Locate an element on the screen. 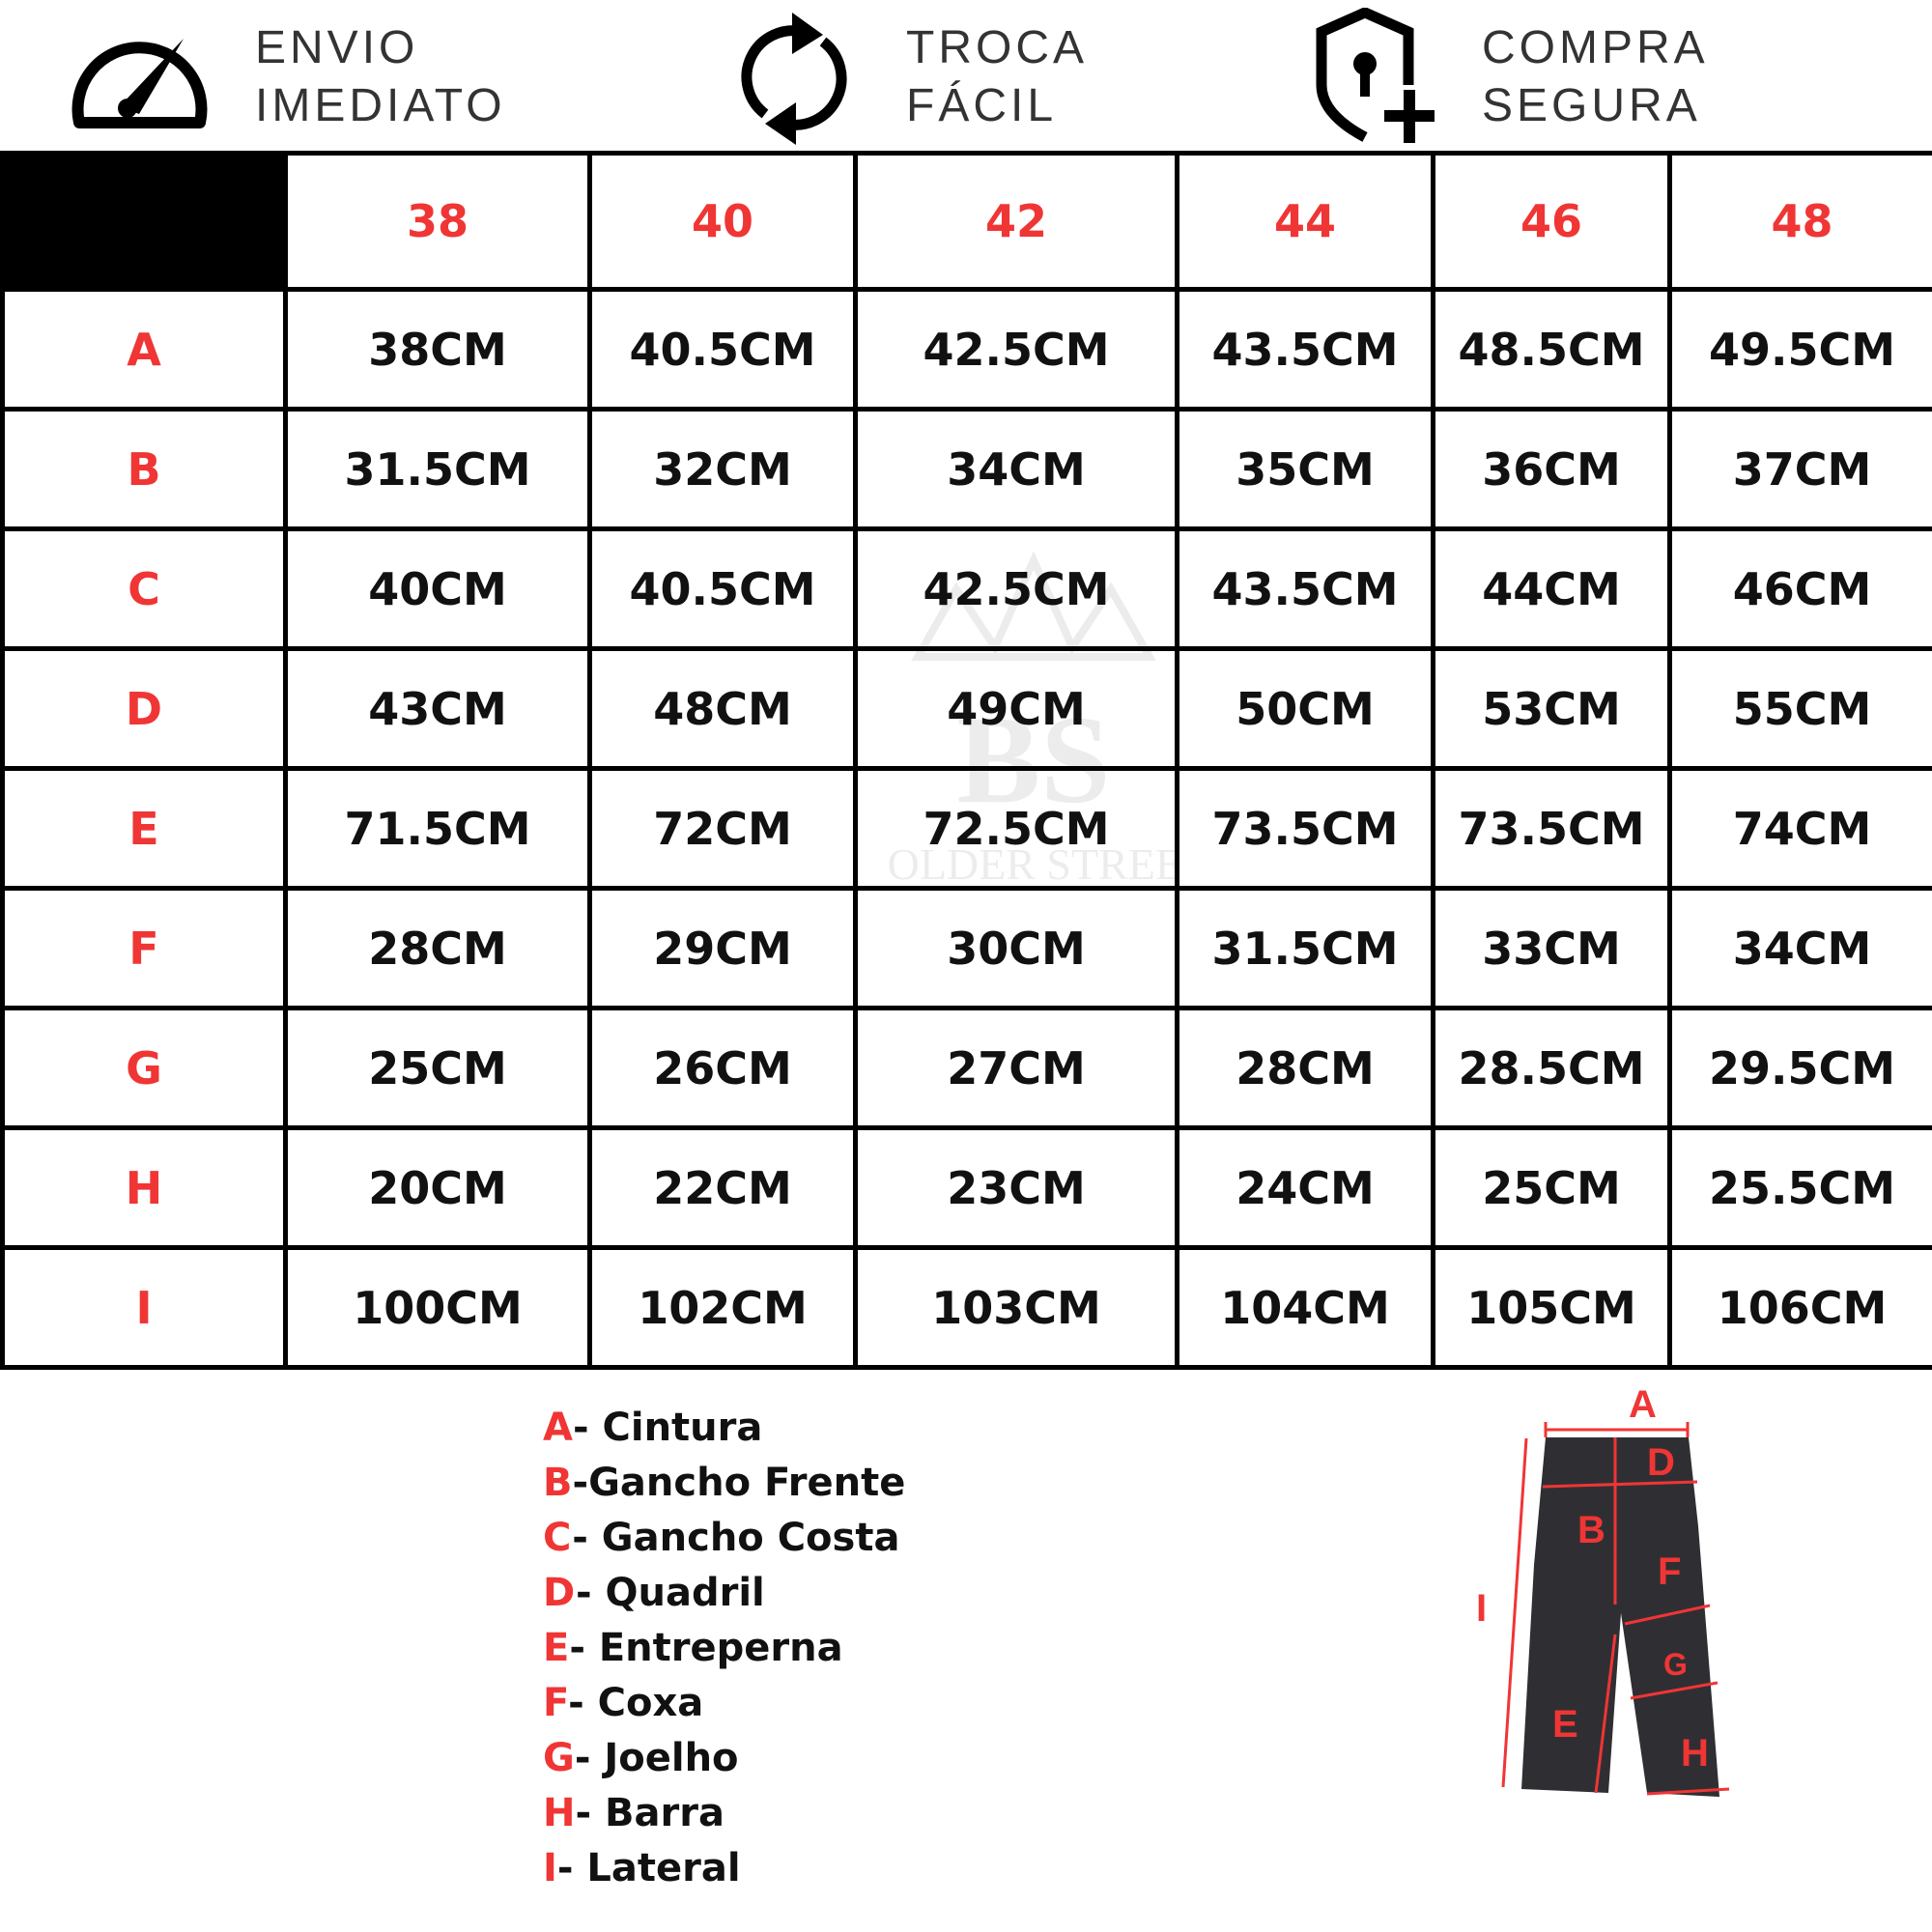 The image size is (1932, 1932). table-row: C 40CM 40.5CM 42.5CM 43.5CM 44CM 46CM is located at coordinates (966, 588).